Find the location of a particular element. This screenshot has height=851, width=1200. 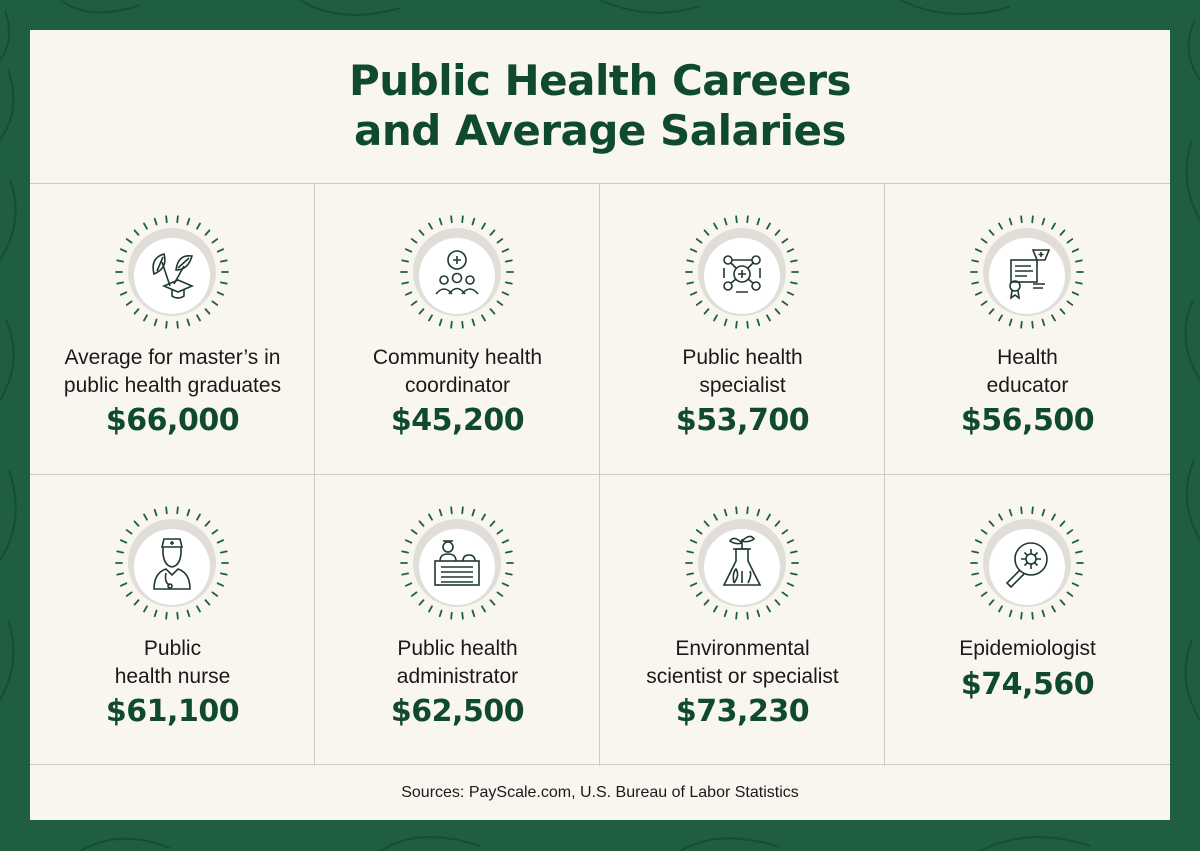

career-card: Epidemiologist $74,560 is located at coordinates (1027, 620).